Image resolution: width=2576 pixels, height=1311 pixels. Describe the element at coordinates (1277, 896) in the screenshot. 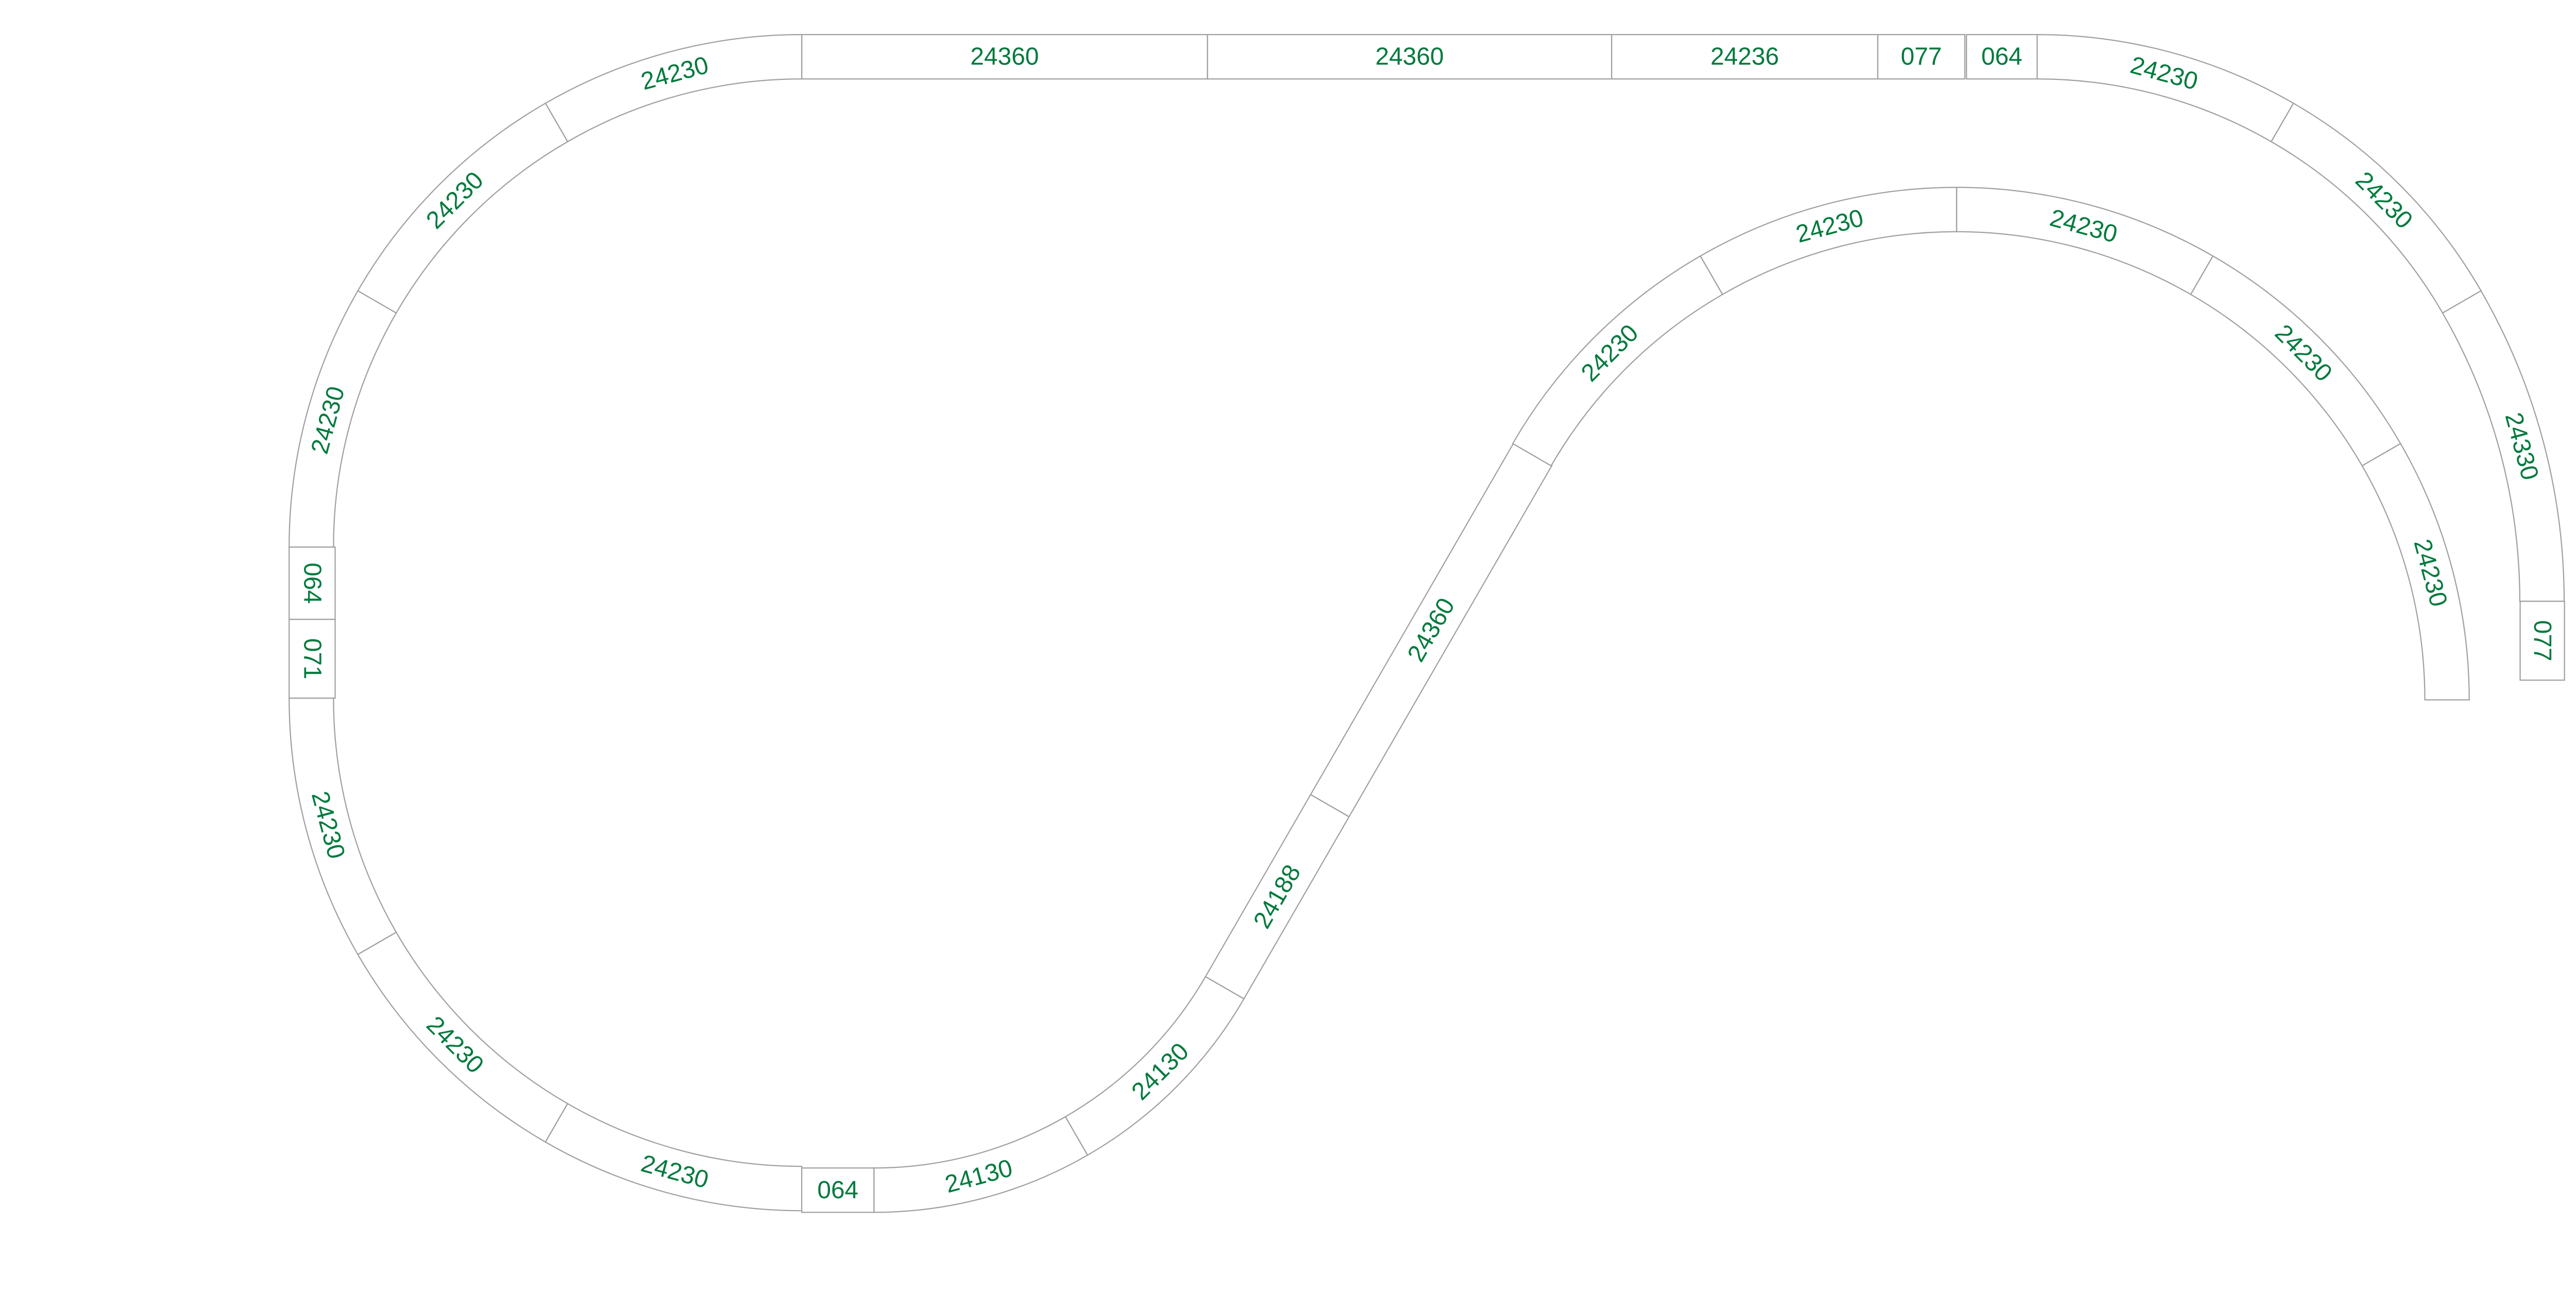

I see `straight-track-piece: 24188` at that location.